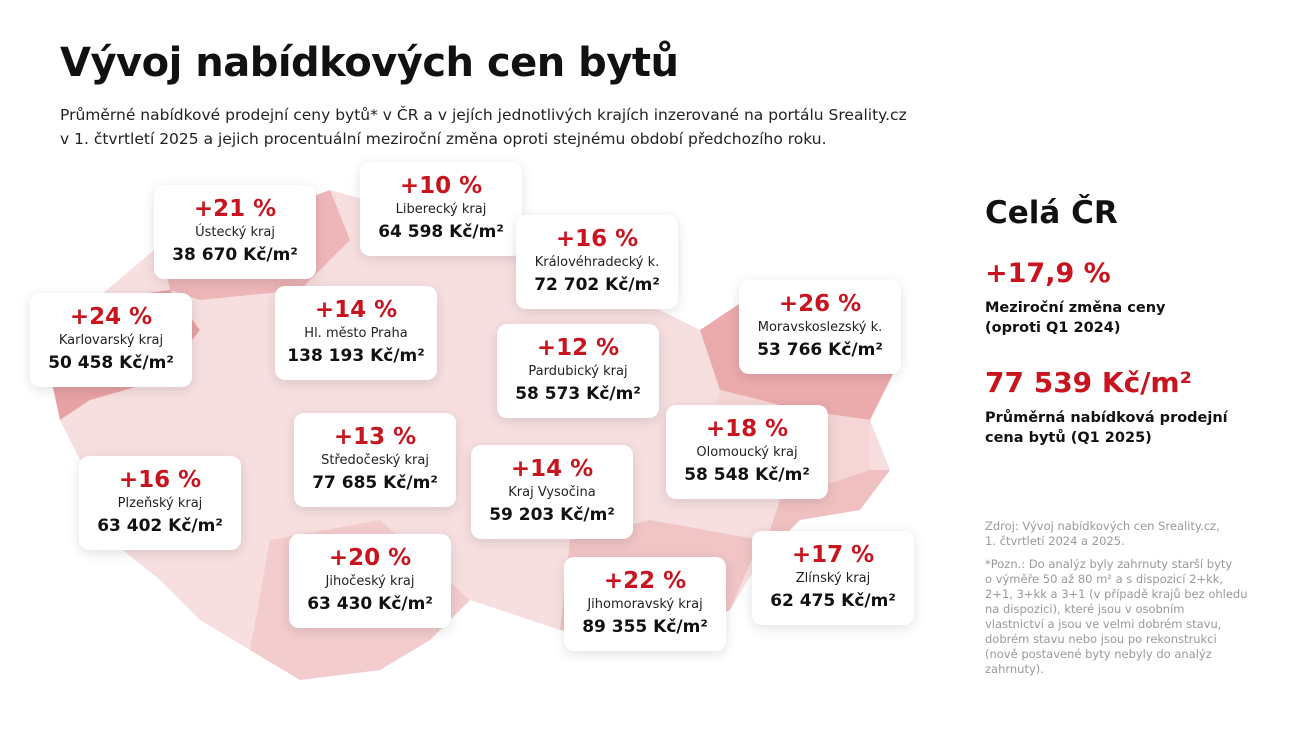  I want to click on region-name: Moravskoslezský k., so click(820, 327).